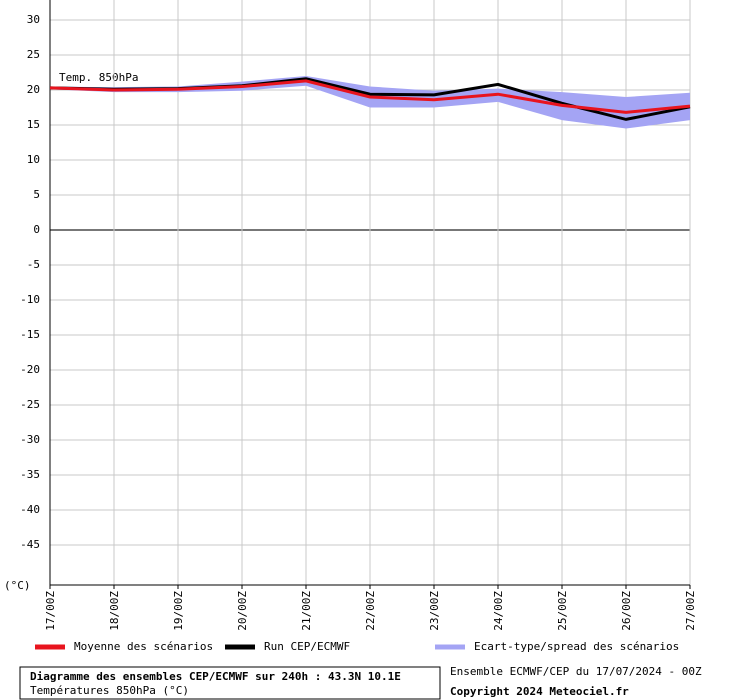 The width and height of the screenshot is (740, 700). What do you see at coordinates (307, 646) in the screenshot?
I see `legend-label: Run CEP/ECMWF` at bounding box center [307, 646].